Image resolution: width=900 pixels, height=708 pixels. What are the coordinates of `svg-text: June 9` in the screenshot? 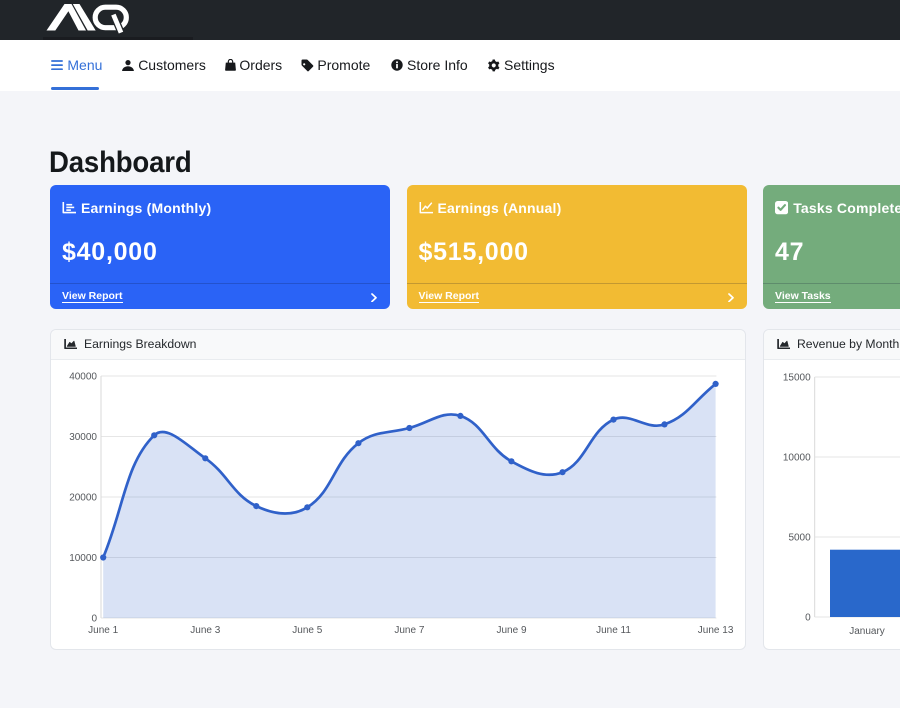 It's located at (511, 630).